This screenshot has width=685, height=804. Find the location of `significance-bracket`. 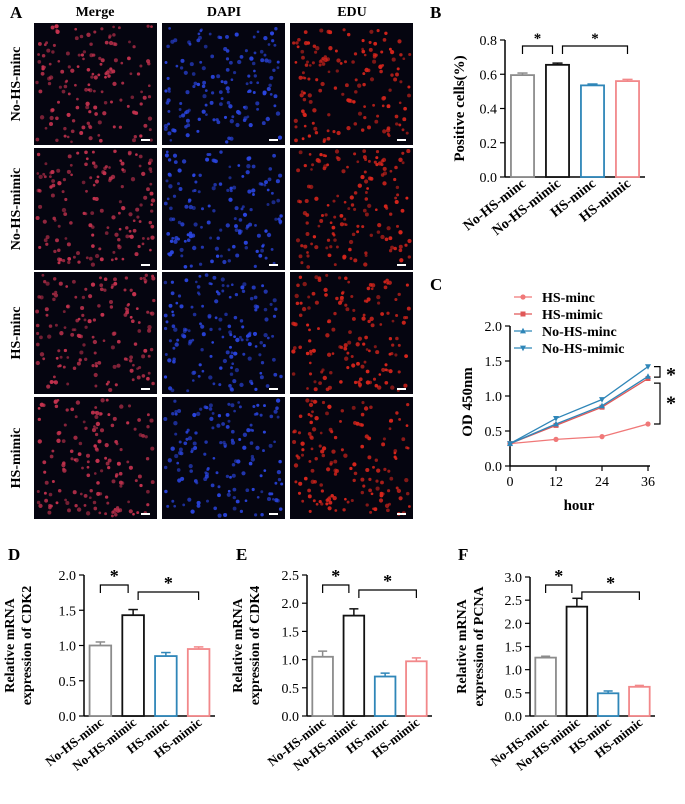

significance-bracket is located at coordinates (168, 595).